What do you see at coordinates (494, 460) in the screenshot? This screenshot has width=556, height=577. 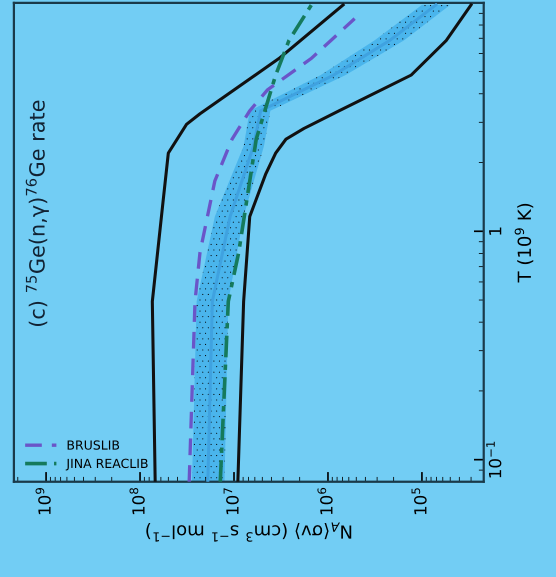 I see `y-tick-label: 10$^{−1}$` at bounding box center [494, 460].